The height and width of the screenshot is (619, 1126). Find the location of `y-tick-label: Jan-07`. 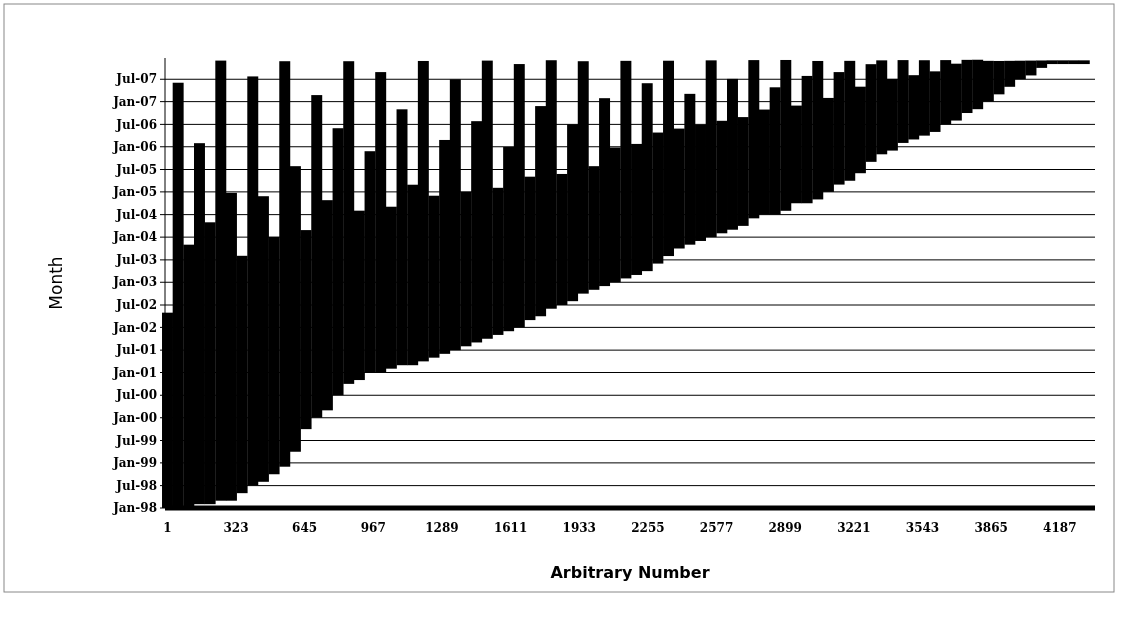

y-tick-label: Jan-07 is located at coordinates (134, 101).